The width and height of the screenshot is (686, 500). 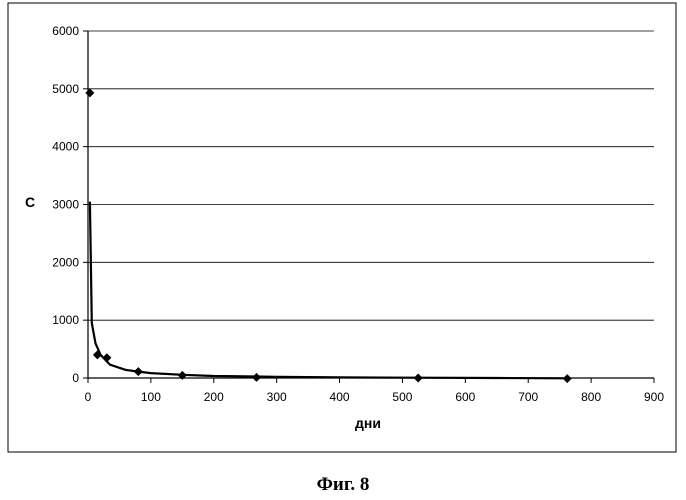 What do you see at coordinates (75, 378) in the screenshot?
I see `y-tick-label: 0` at bounding box center [75, 378].